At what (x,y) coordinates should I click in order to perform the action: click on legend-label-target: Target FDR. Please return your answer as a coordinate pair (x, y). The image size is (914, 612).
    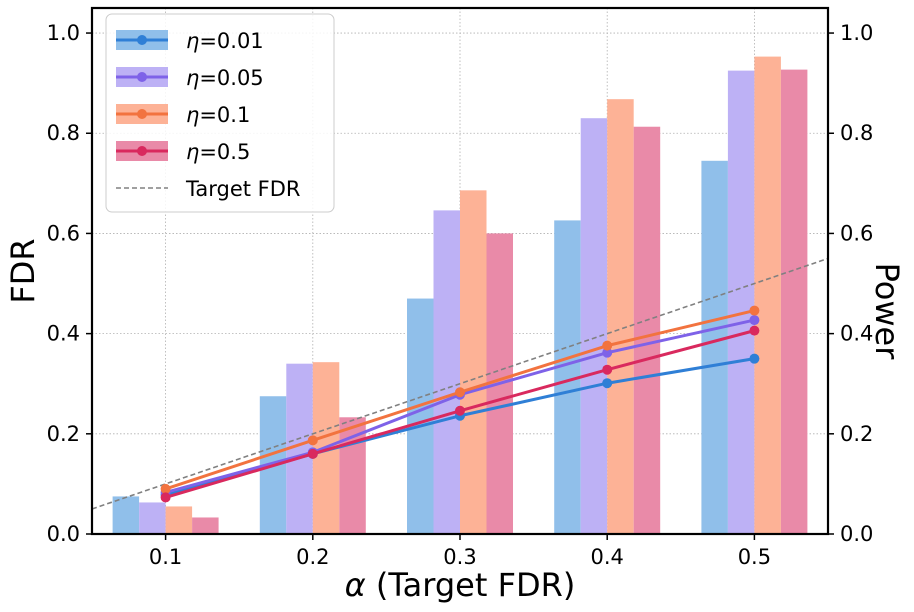
    Looking at the image, I should click on (243, 189).